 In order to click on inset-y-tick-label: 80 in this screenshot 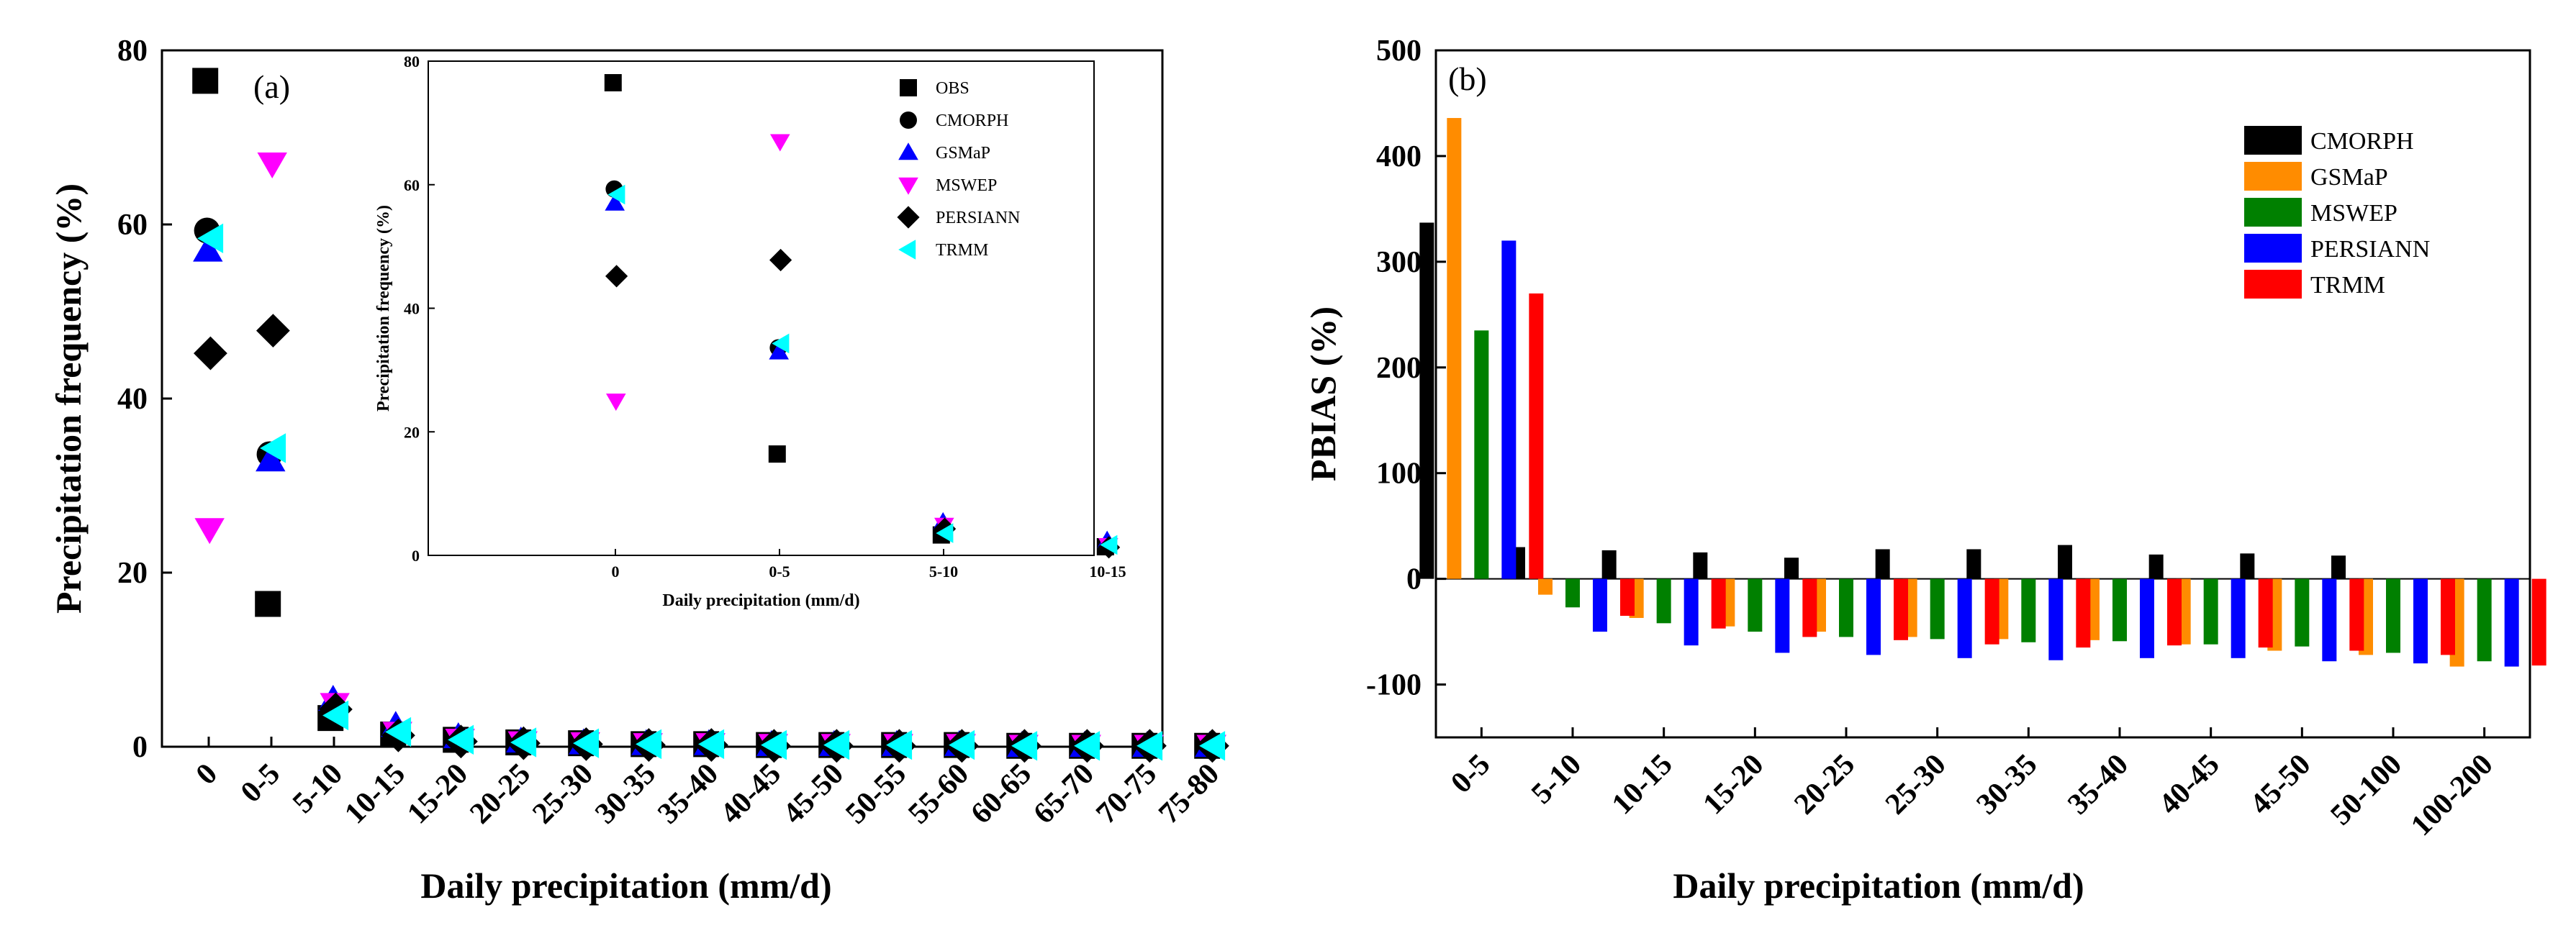, I will do `click(412, 62)`.